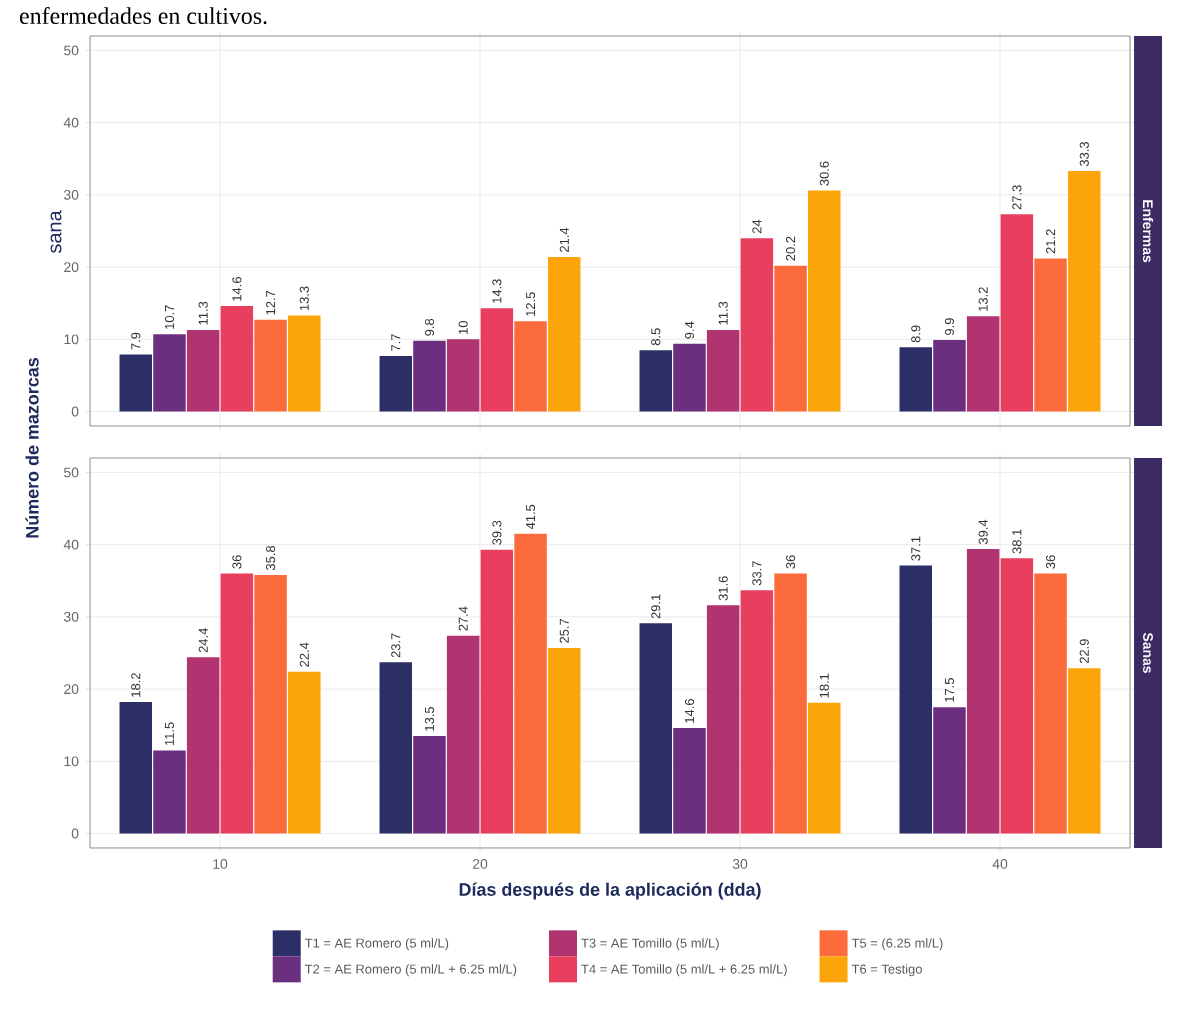 Image resolution: width=1190 pixels, height=1032 pixels. Describe the element at coordinates (143, 16) in the screenshot. I see `text: enfermedades en cultivos.` at that location.